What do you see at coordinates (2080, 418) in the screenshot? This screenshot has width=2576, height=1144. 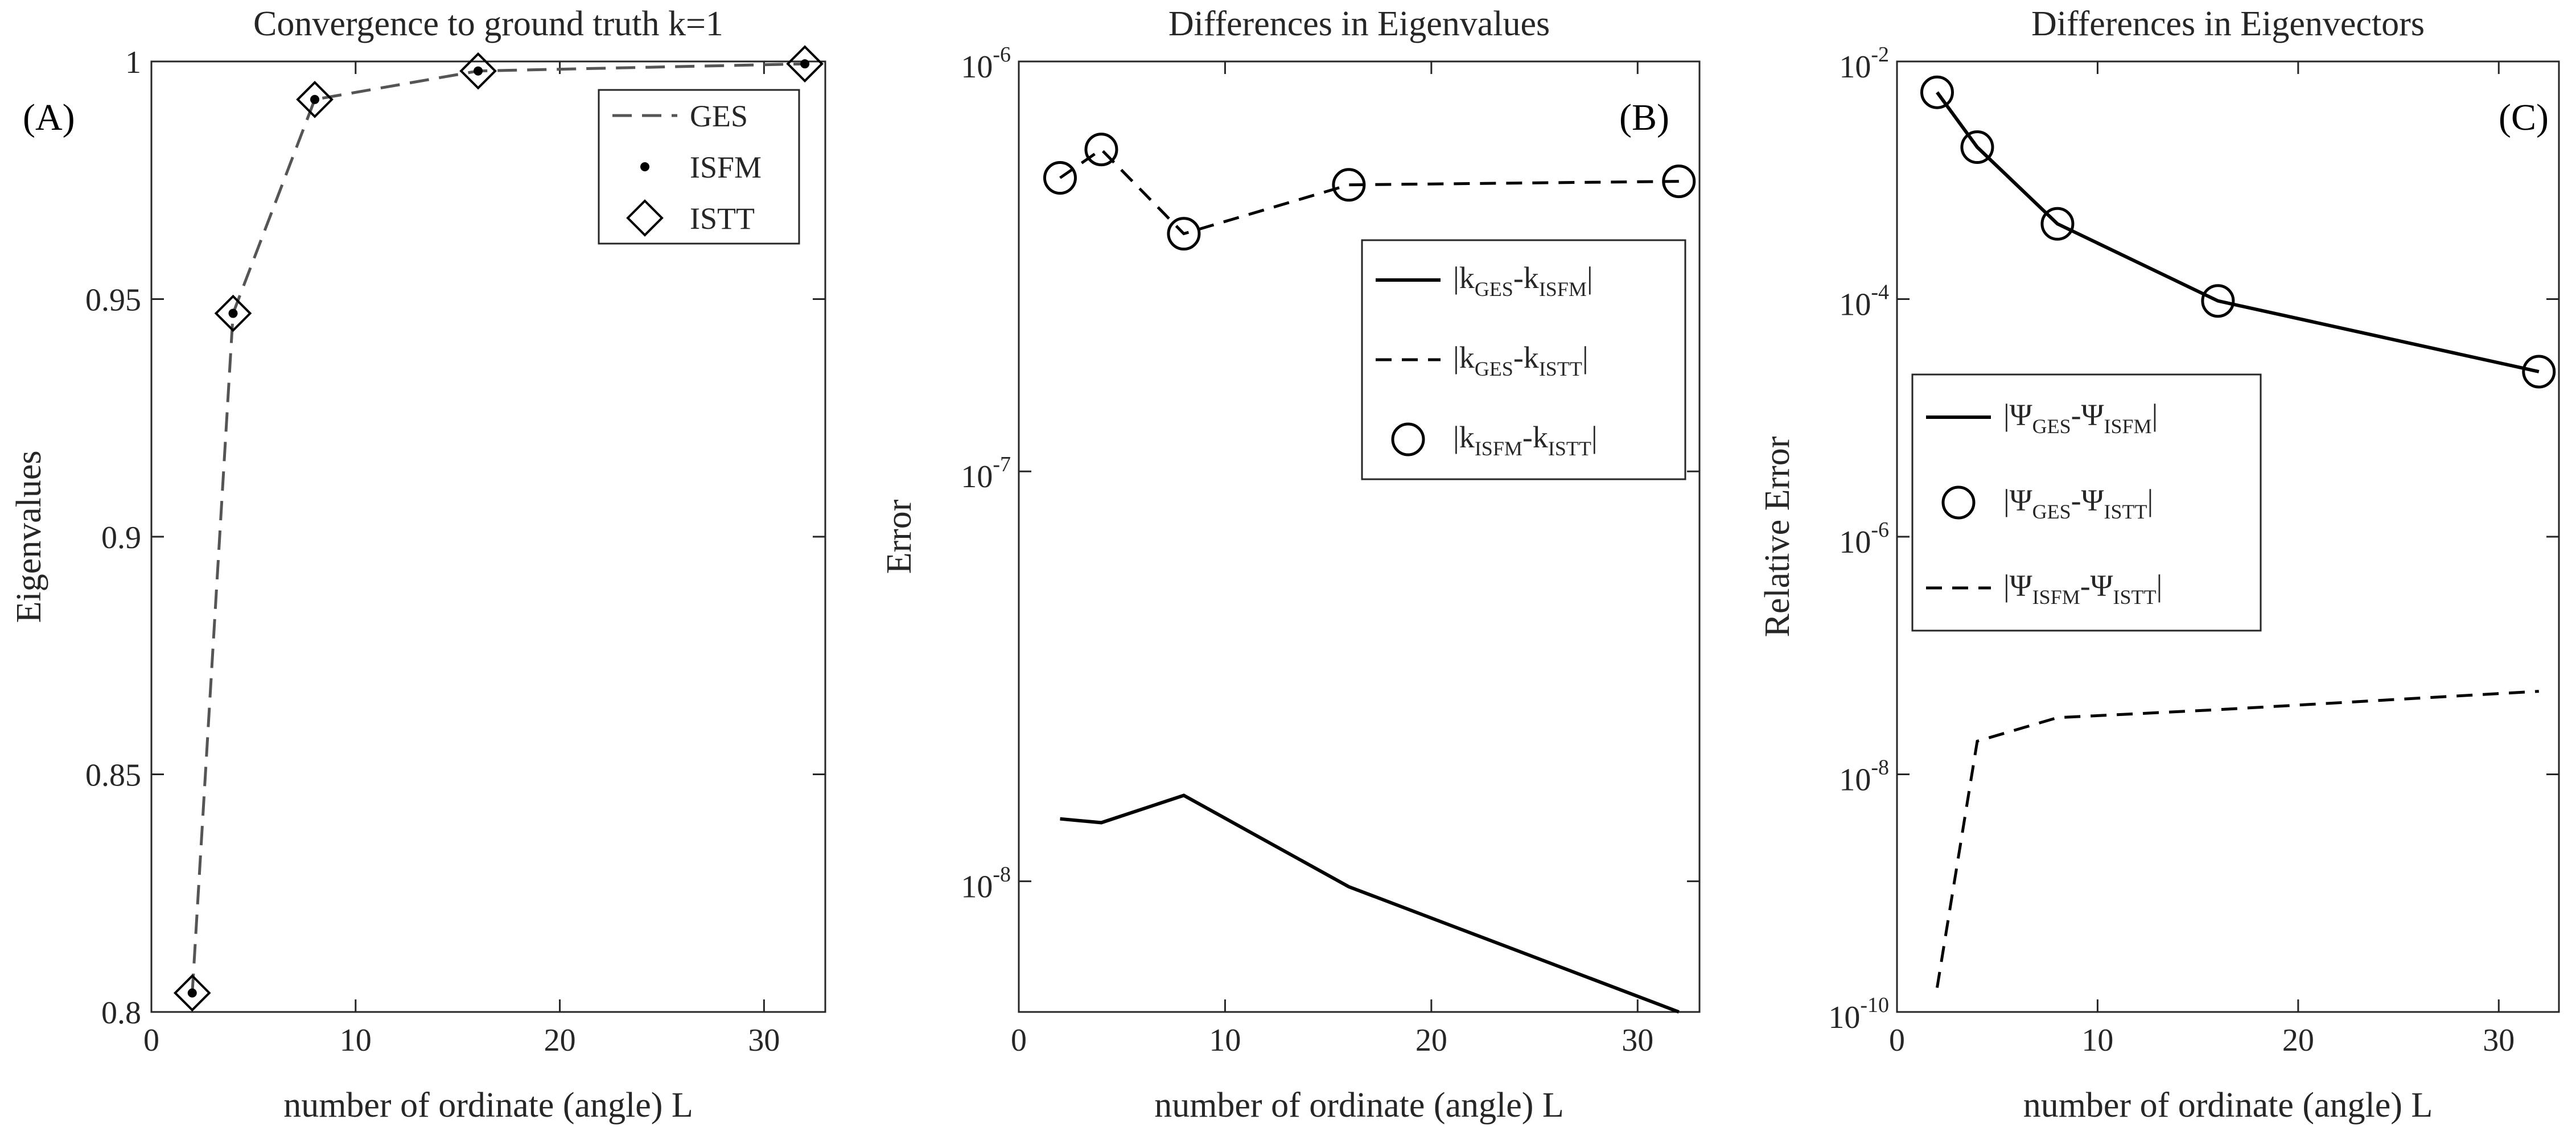 I see `legend-label: |ΨGES-ΨISFM|` at bounding box center [2080, 418].